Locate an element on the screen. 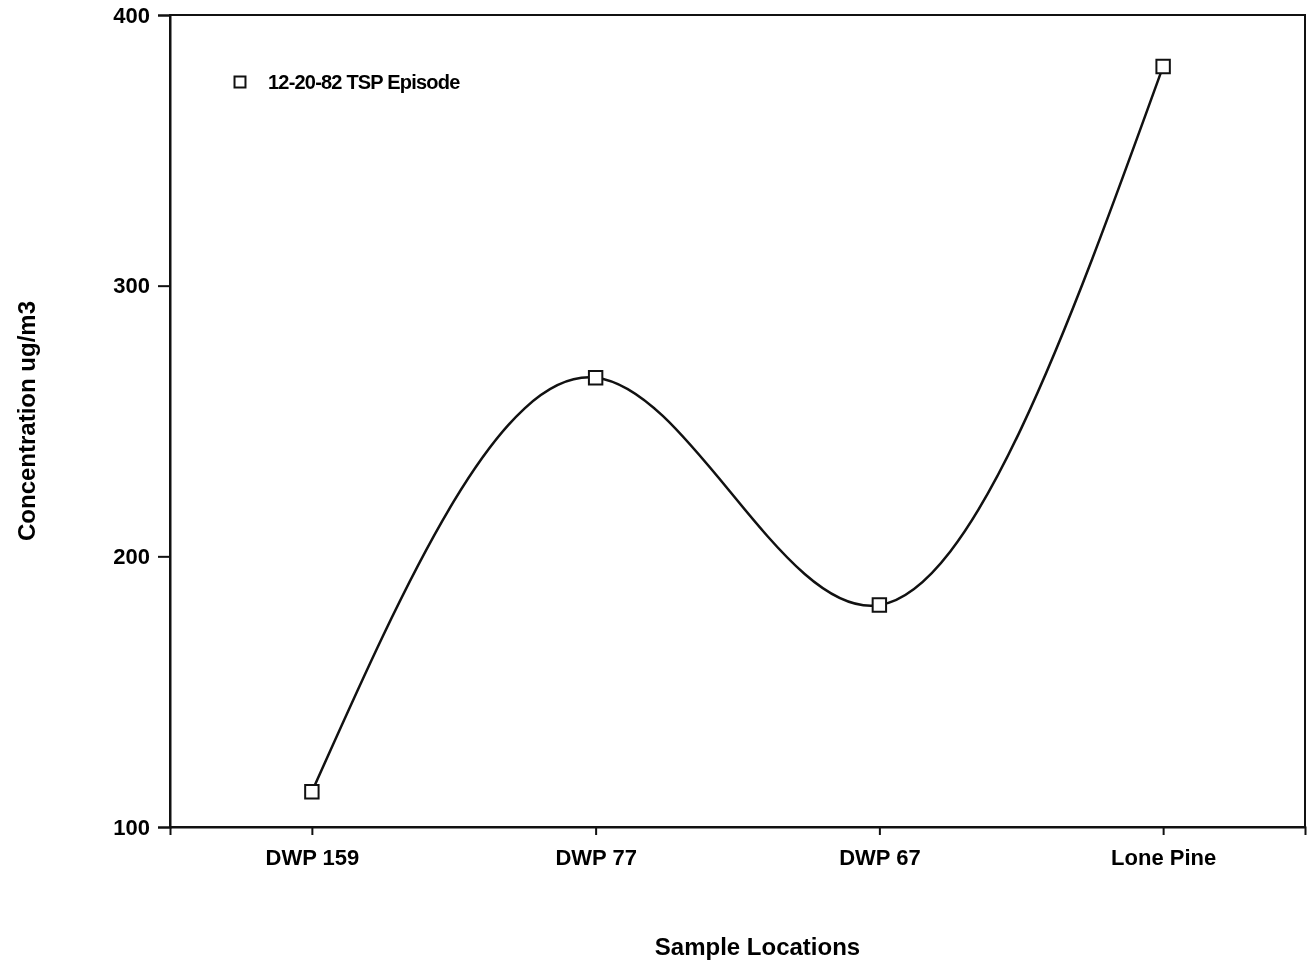 The height and width of the screenshot is (965, 1311). y-tick-label: 200 is located at coordinates (131, 556).